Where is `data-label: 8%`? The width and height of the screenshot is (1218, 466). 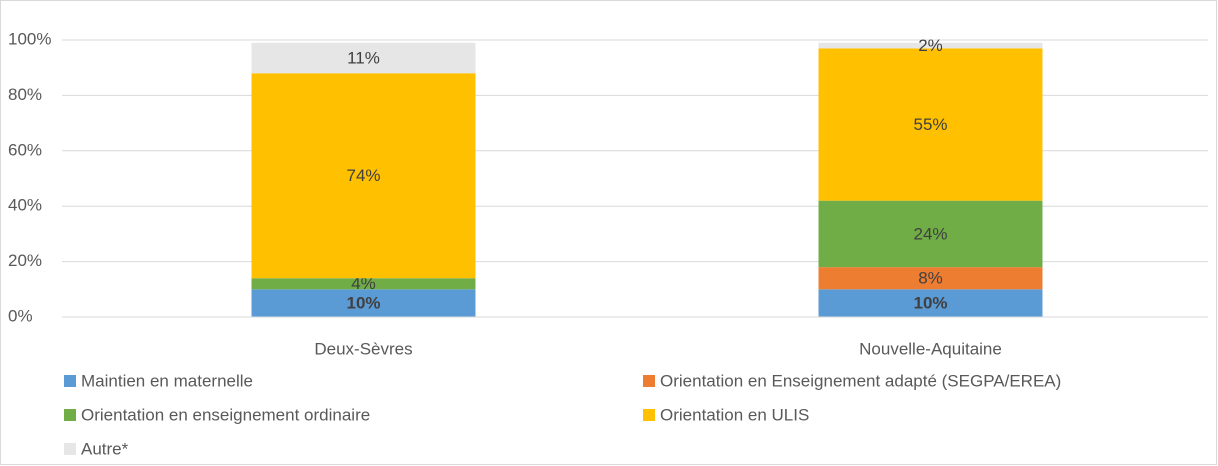 data-label: 8% is located at coordinates (930, 278).